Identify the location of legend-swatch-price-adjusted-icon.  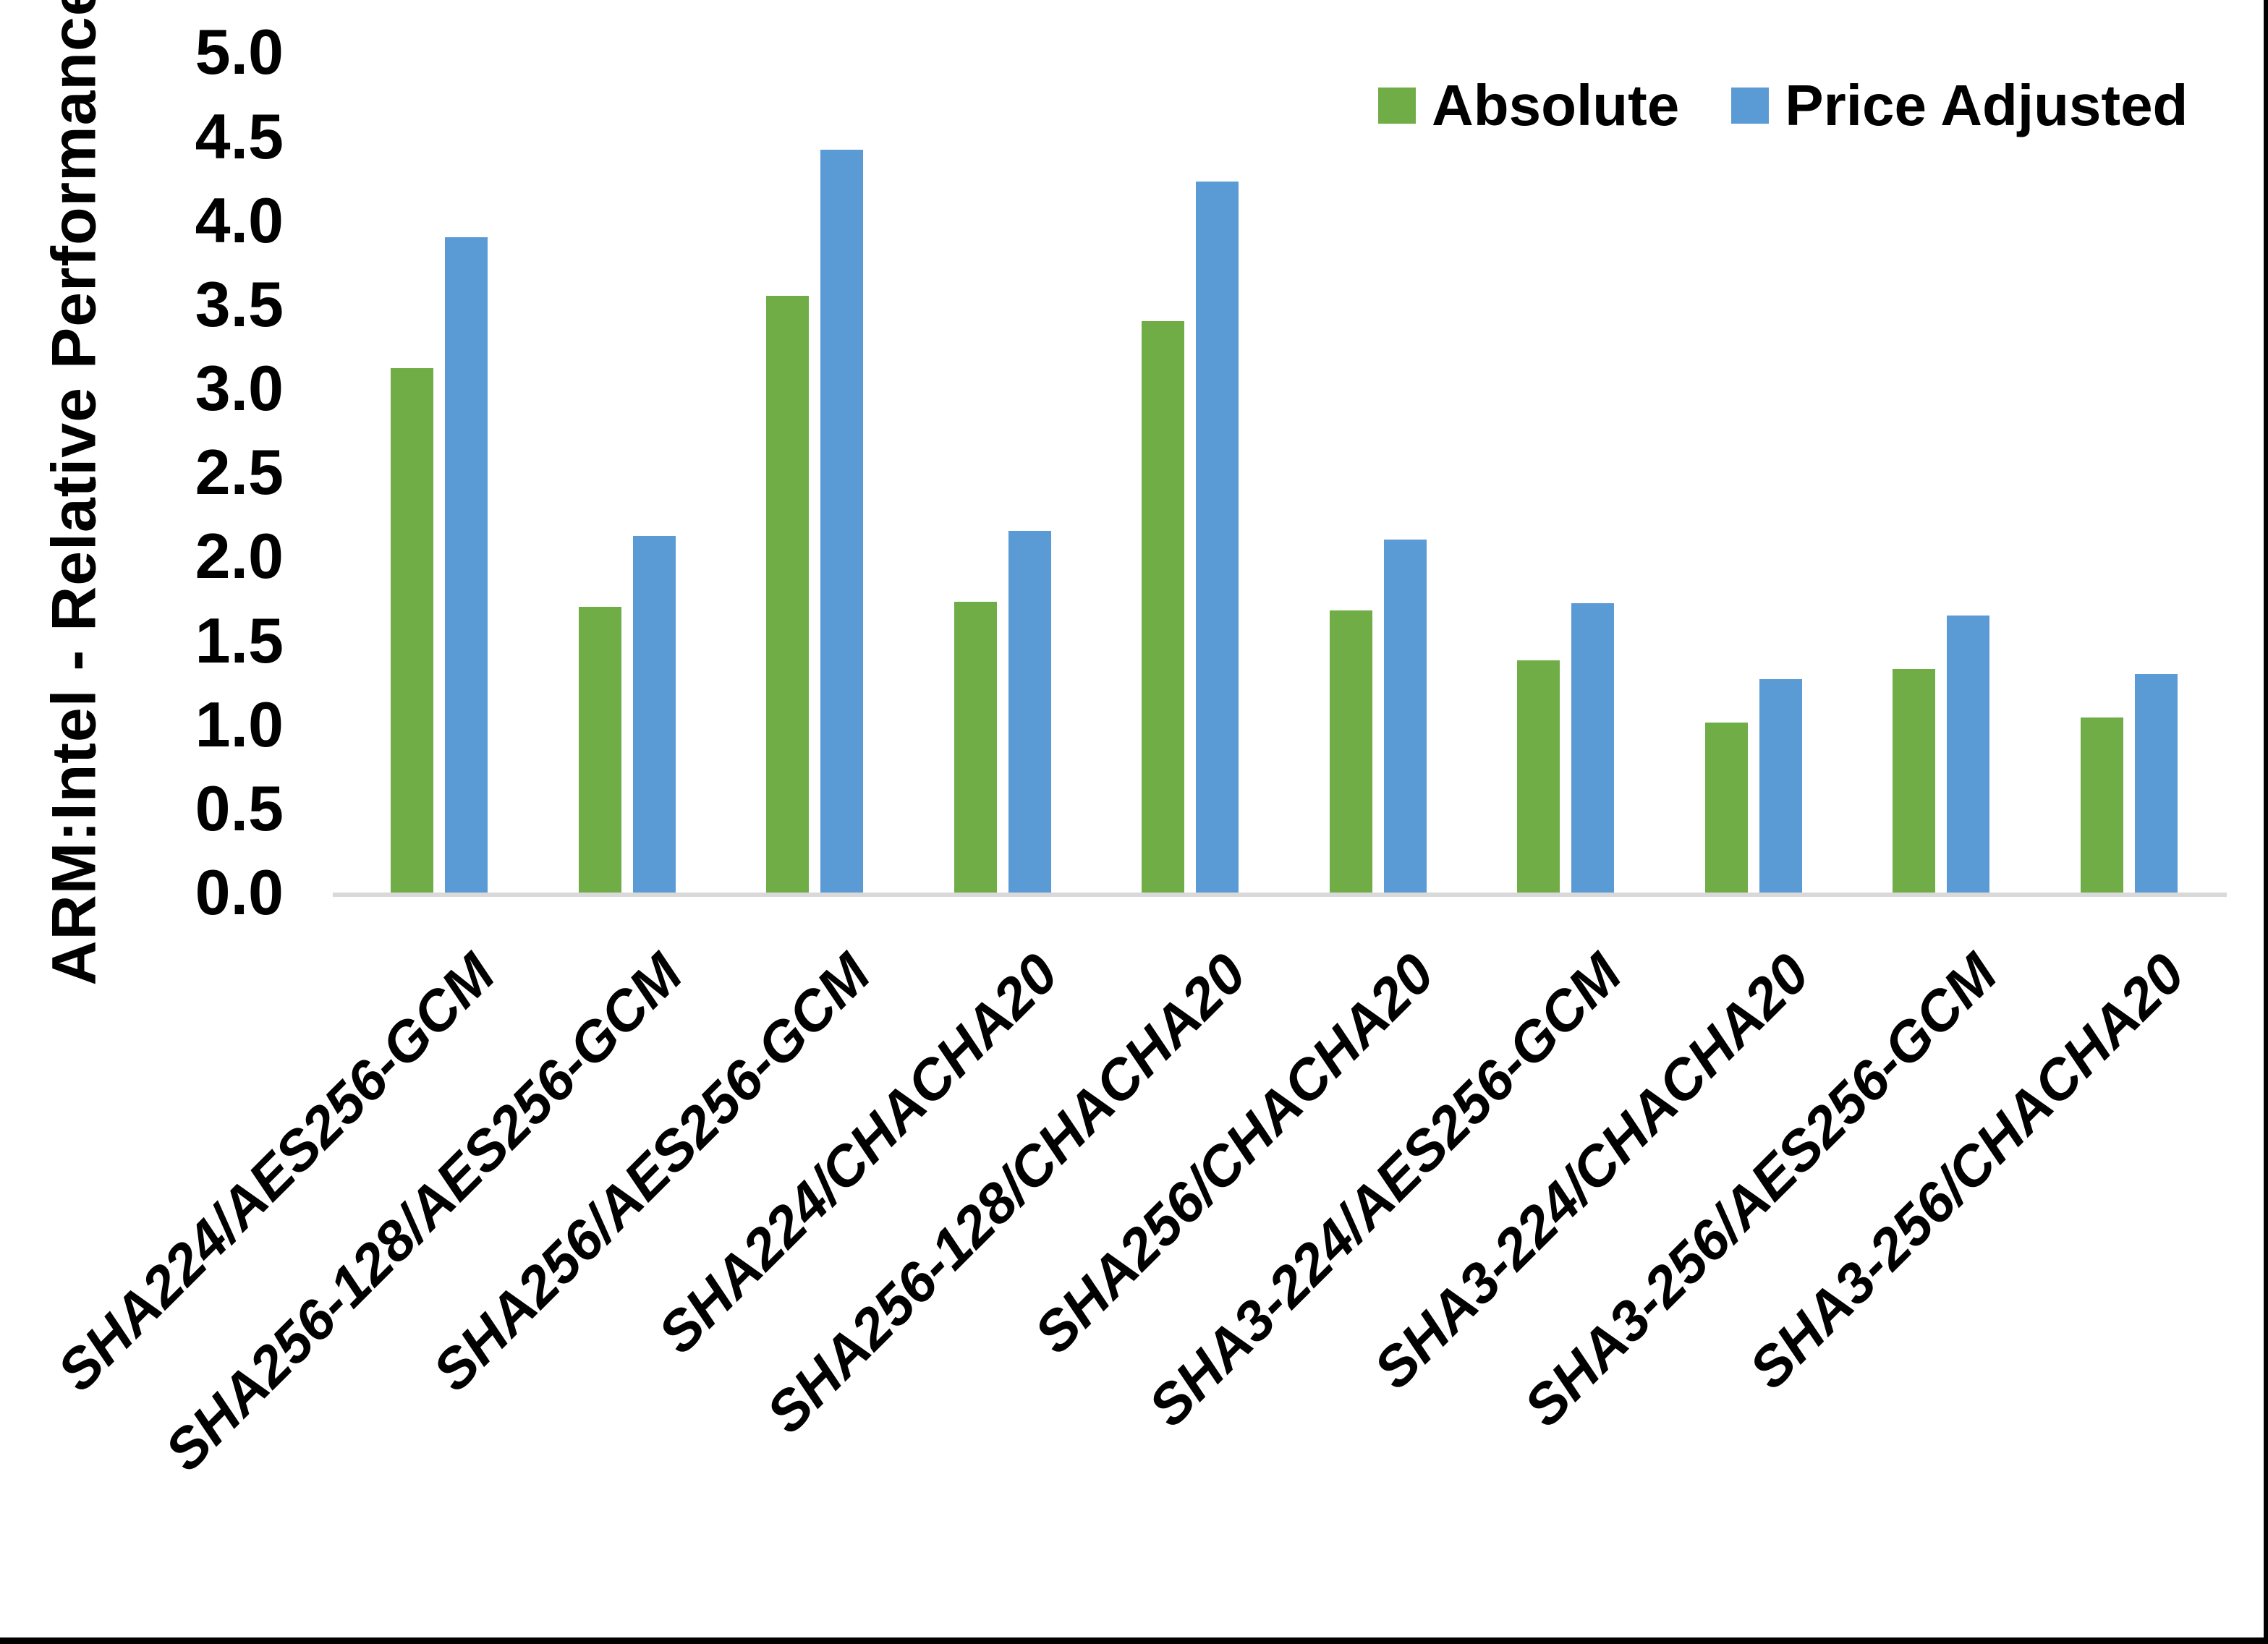
(1750, 106).